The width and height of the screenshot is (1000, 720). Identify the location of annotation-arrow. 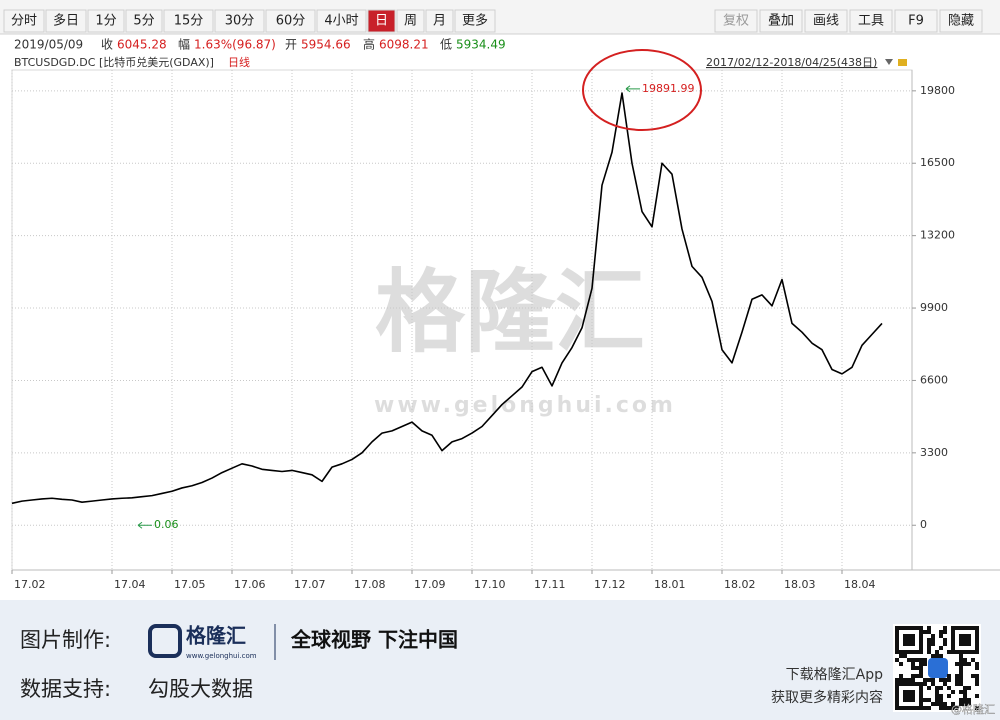
(144, 525).